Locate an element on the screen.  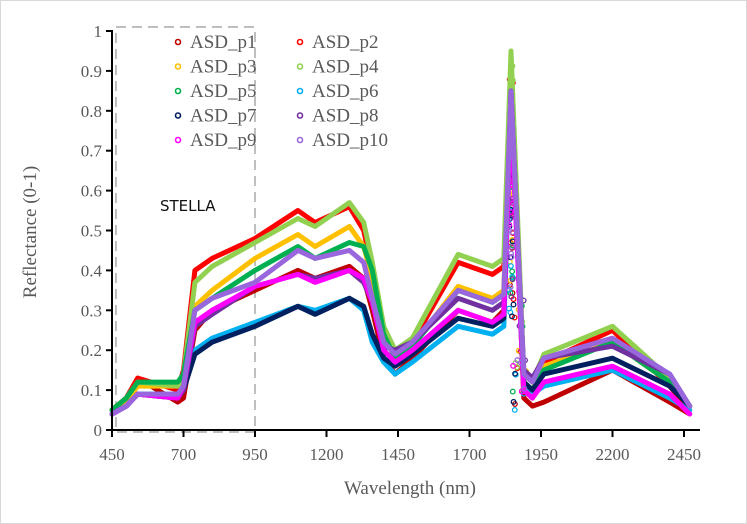
legend-item-ASD_p9: ASD_p9 is located at coordinates (215, 140).